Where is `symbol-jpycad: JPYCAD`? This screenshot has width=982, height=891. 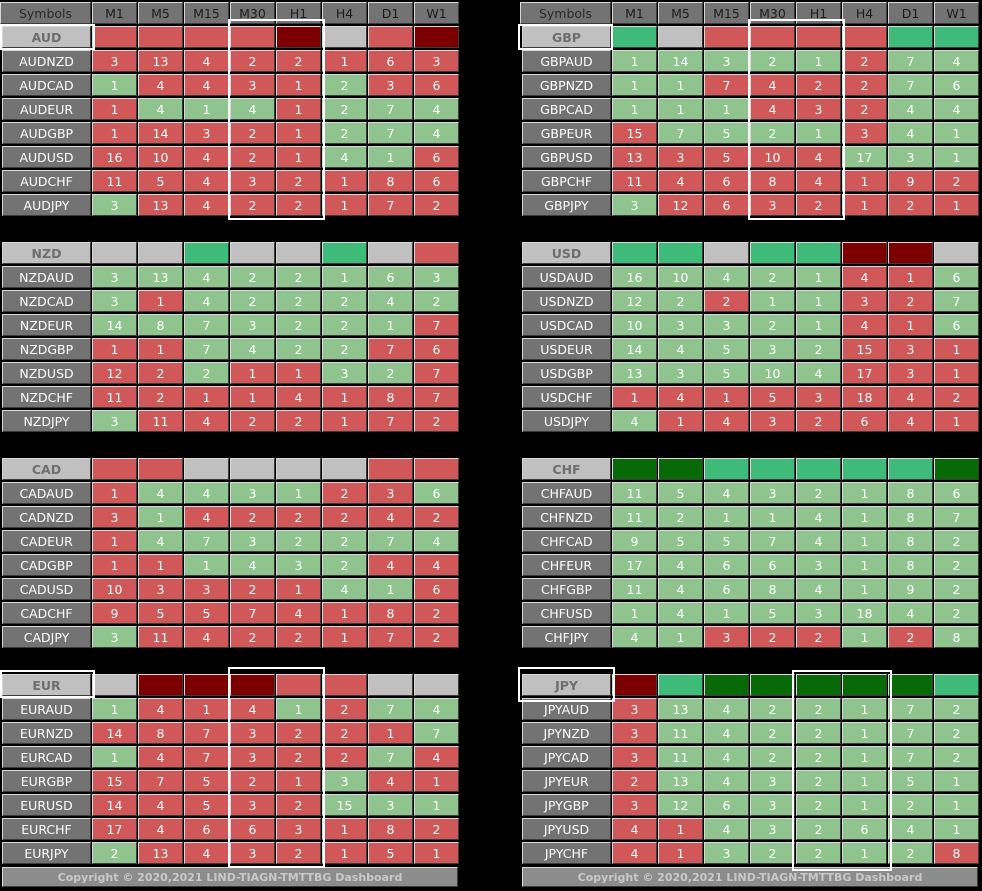 symbol-jpycad: JPYCAD is located at coordinates (566, 757).